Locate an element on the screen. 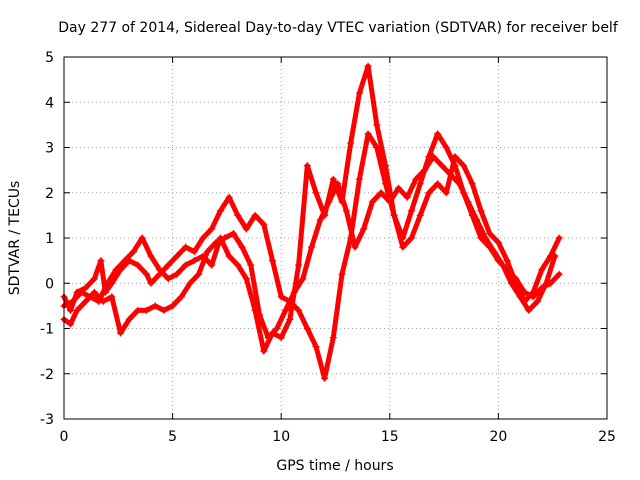 This screenshot has width=640, height=480. x-tick-label: 5 is located at coordinates (172, 437).